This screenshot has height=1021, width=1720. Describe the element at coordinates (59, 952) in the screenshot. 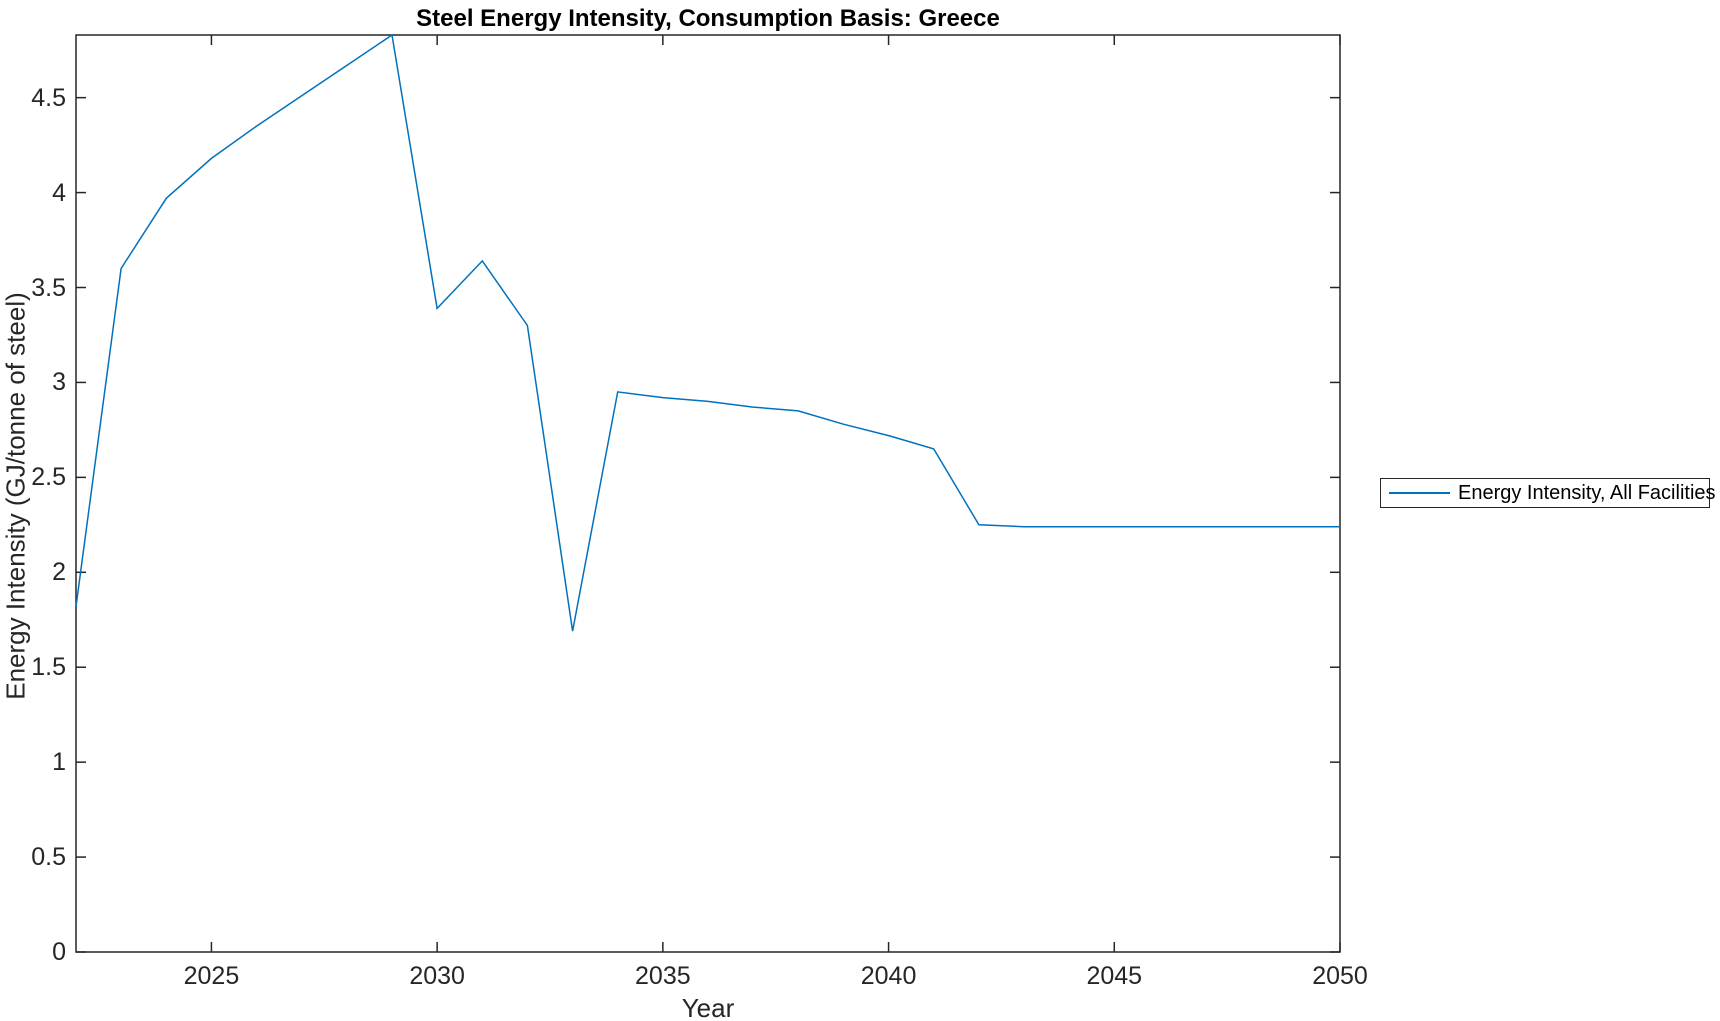

I see `y-tick-label: 0` at that location.